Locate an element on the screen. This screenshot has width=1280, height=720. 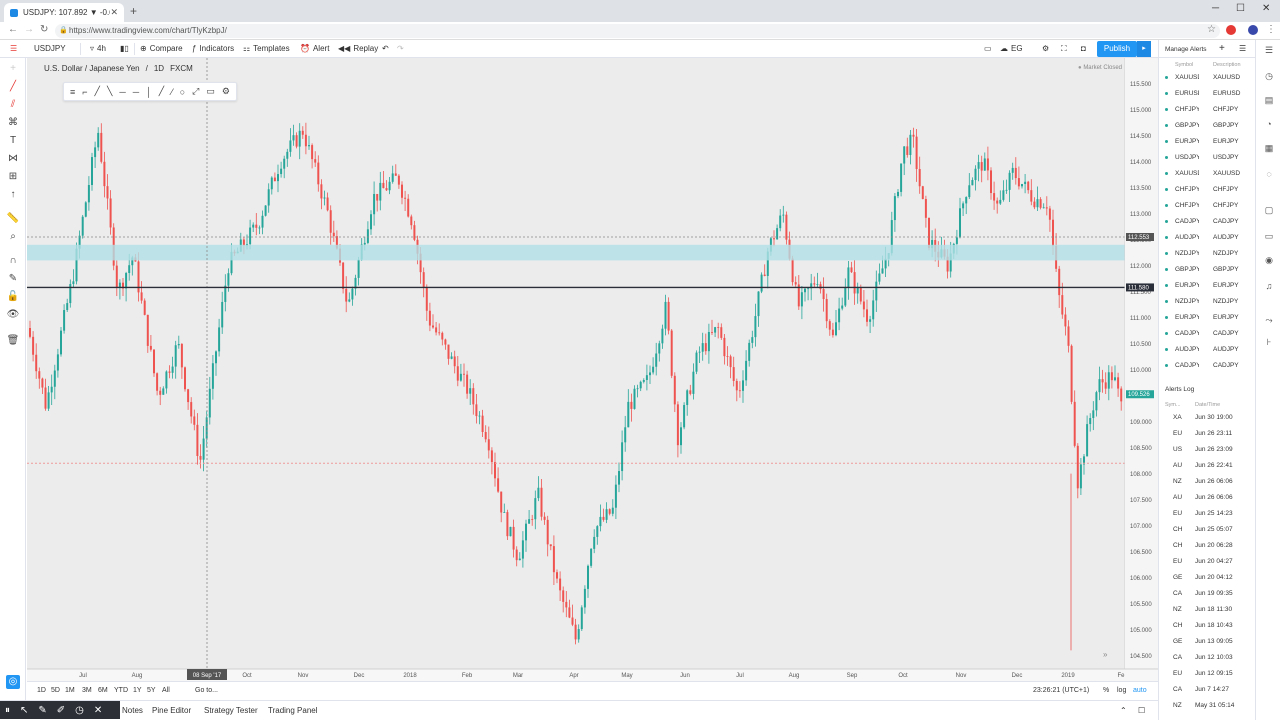
tab-notes: Notes is located at coordinates (132, 710).